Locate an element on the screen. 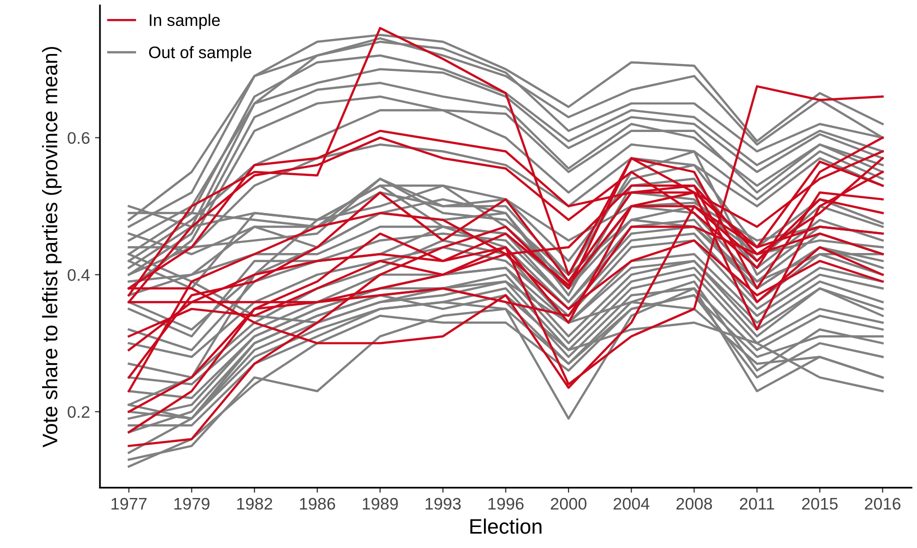  y-tick-label: 0.4 is located at coordinates (79, 275).